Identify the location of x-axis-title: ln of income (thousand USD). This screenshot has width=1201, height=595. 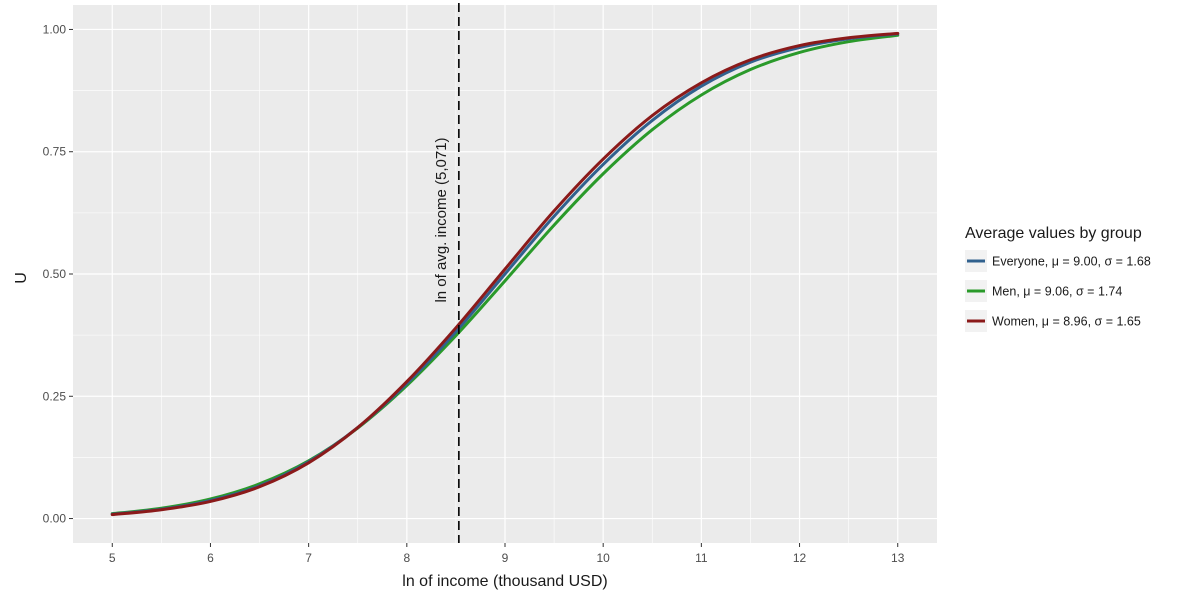
(504, 581).